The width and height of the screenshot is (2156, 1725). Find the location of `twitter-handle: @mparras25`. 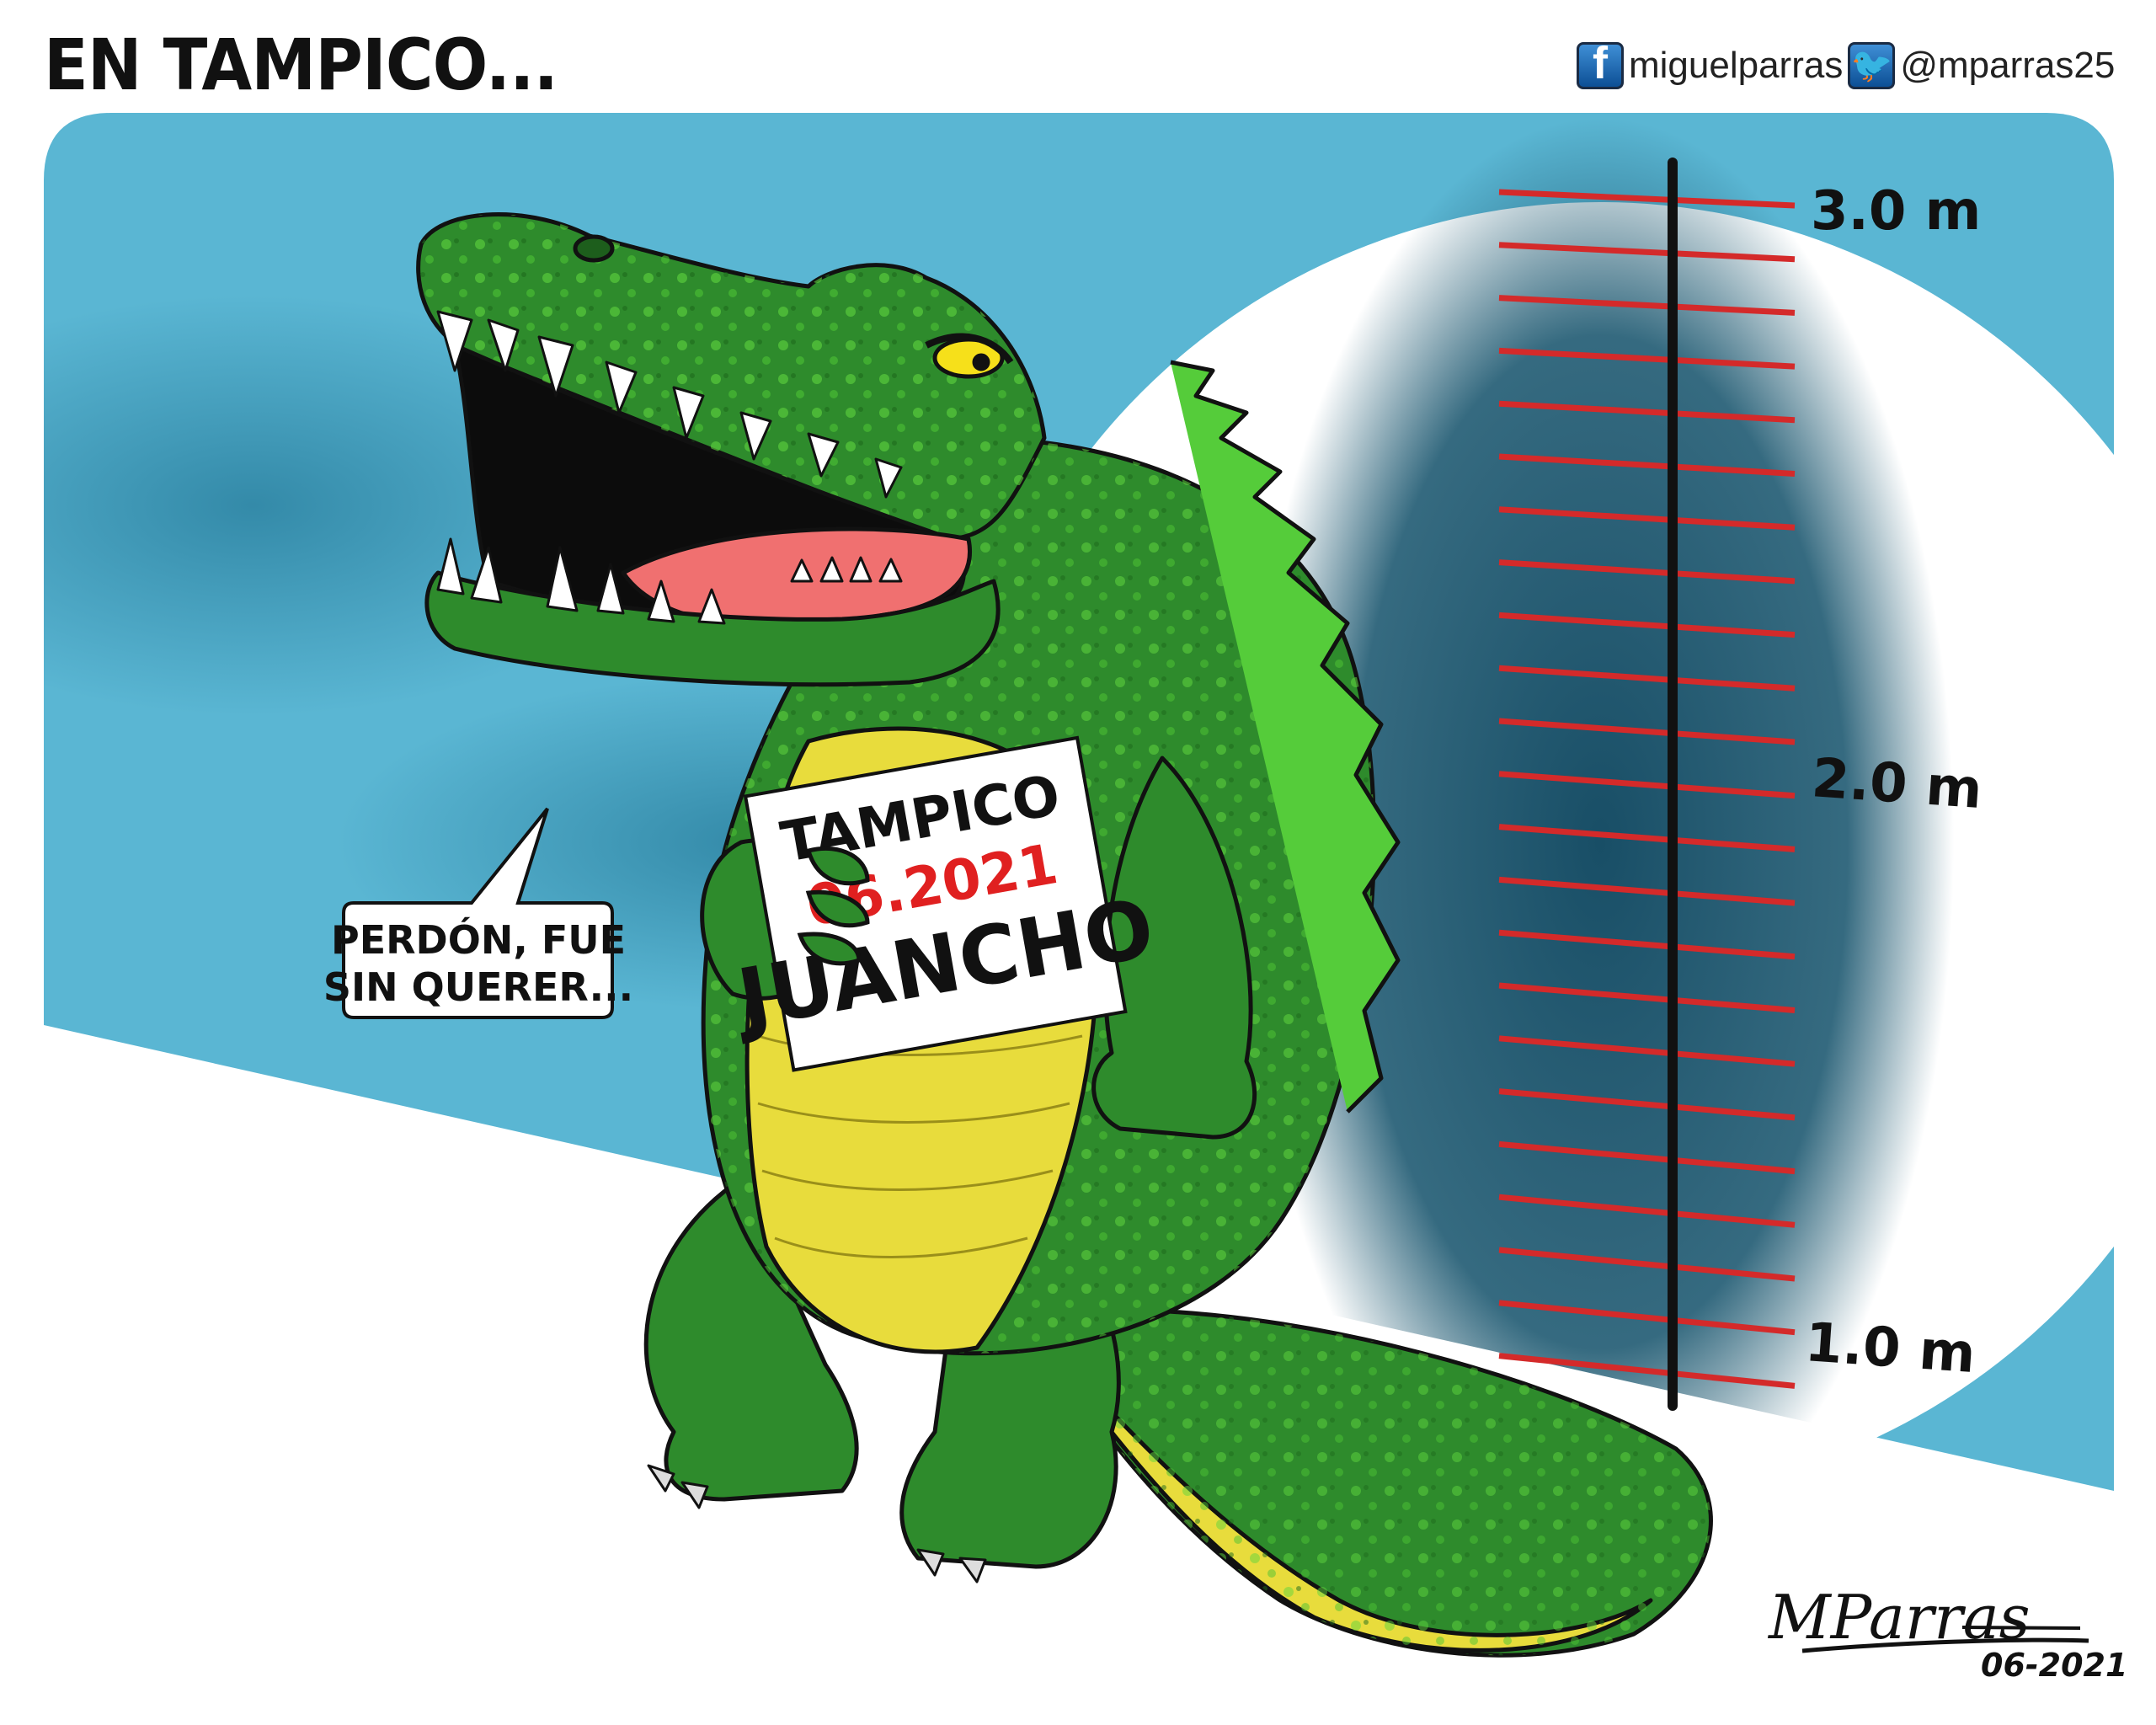

twitter-handle: @mparras25 is located at coordinates (2008, 65).